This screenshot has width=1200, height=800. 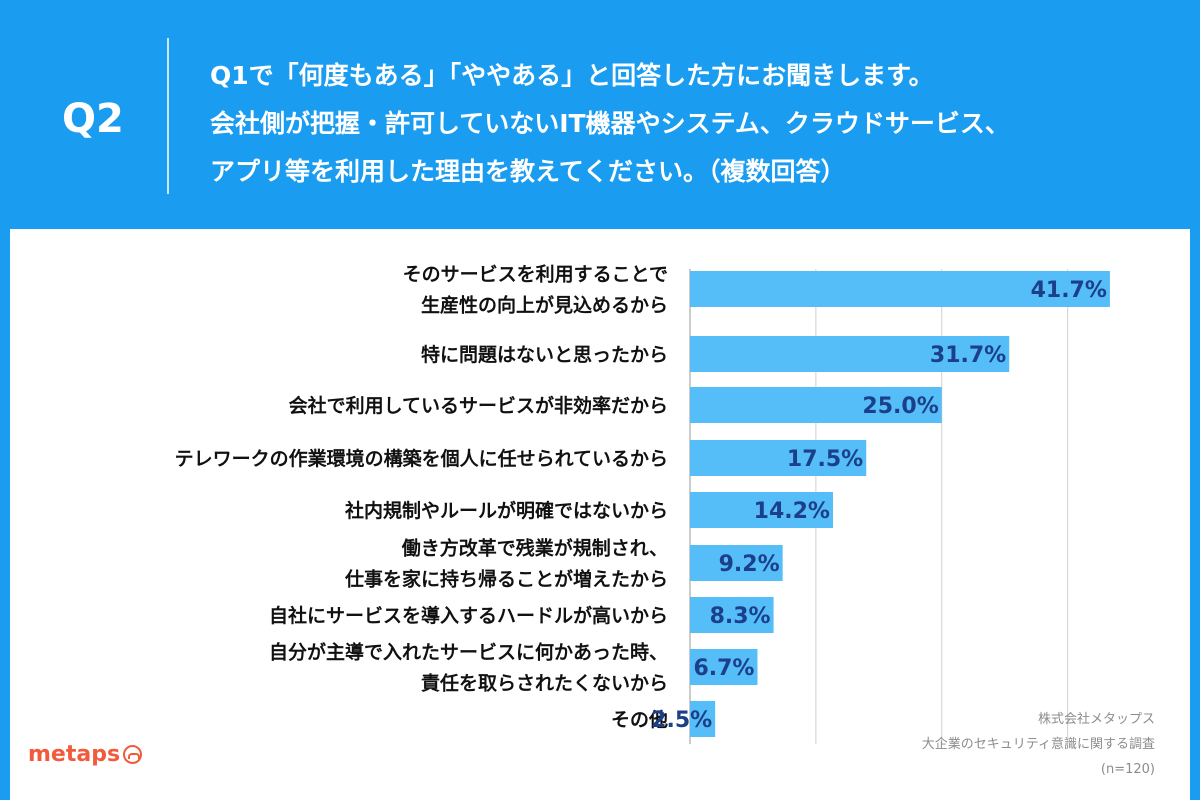 What do you see at coordinates (968, 355) in the screenshot?
I see `value-label-2: 31.7%` at bounding box center [968, 355].